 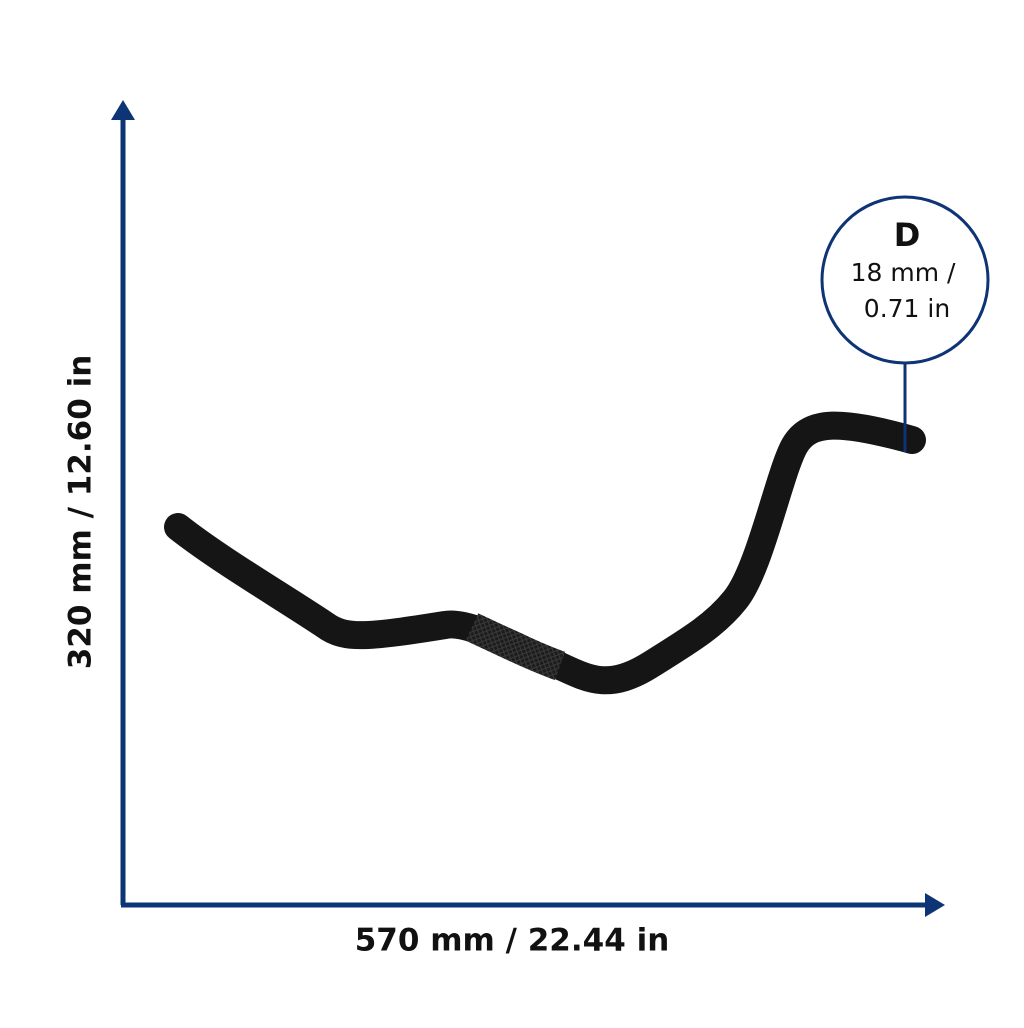 I want to click on width-label: 570 mm / 22.44 in, so click(x=512, y=941).